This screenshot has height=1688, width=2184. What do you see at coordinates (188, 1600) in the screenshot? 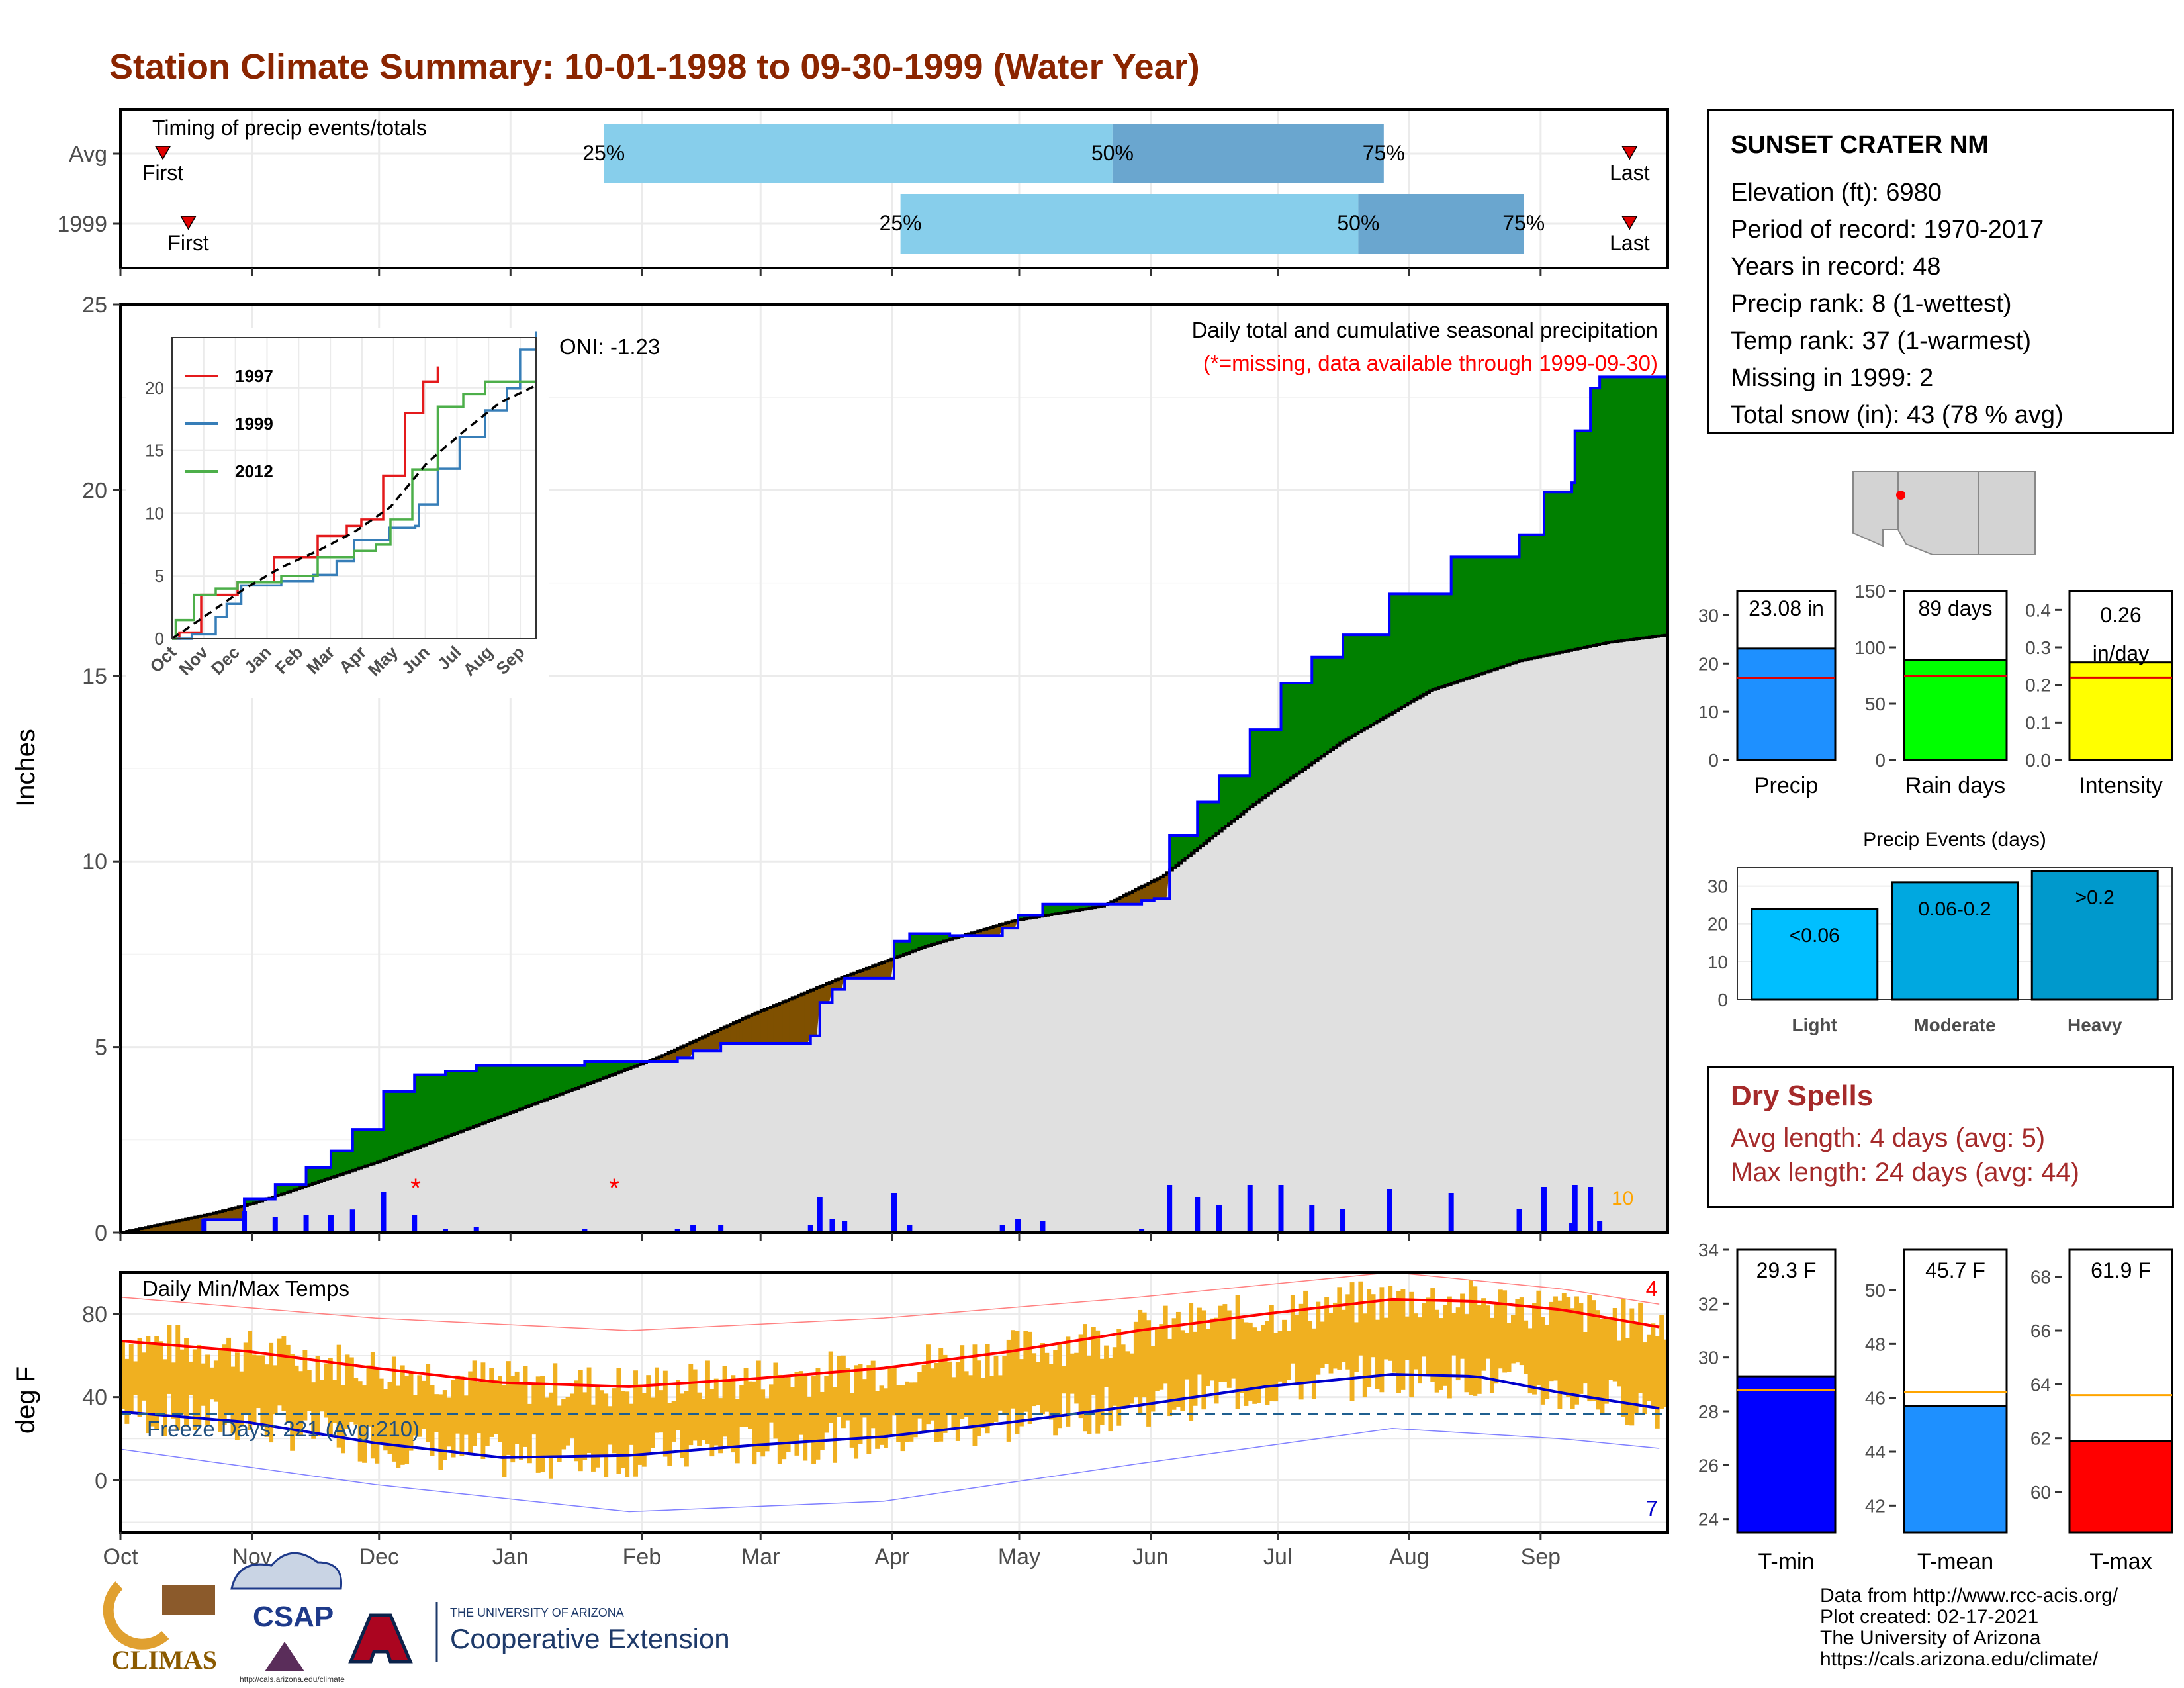
I see `climas-logo-block` at bounding box center [188, 1600].